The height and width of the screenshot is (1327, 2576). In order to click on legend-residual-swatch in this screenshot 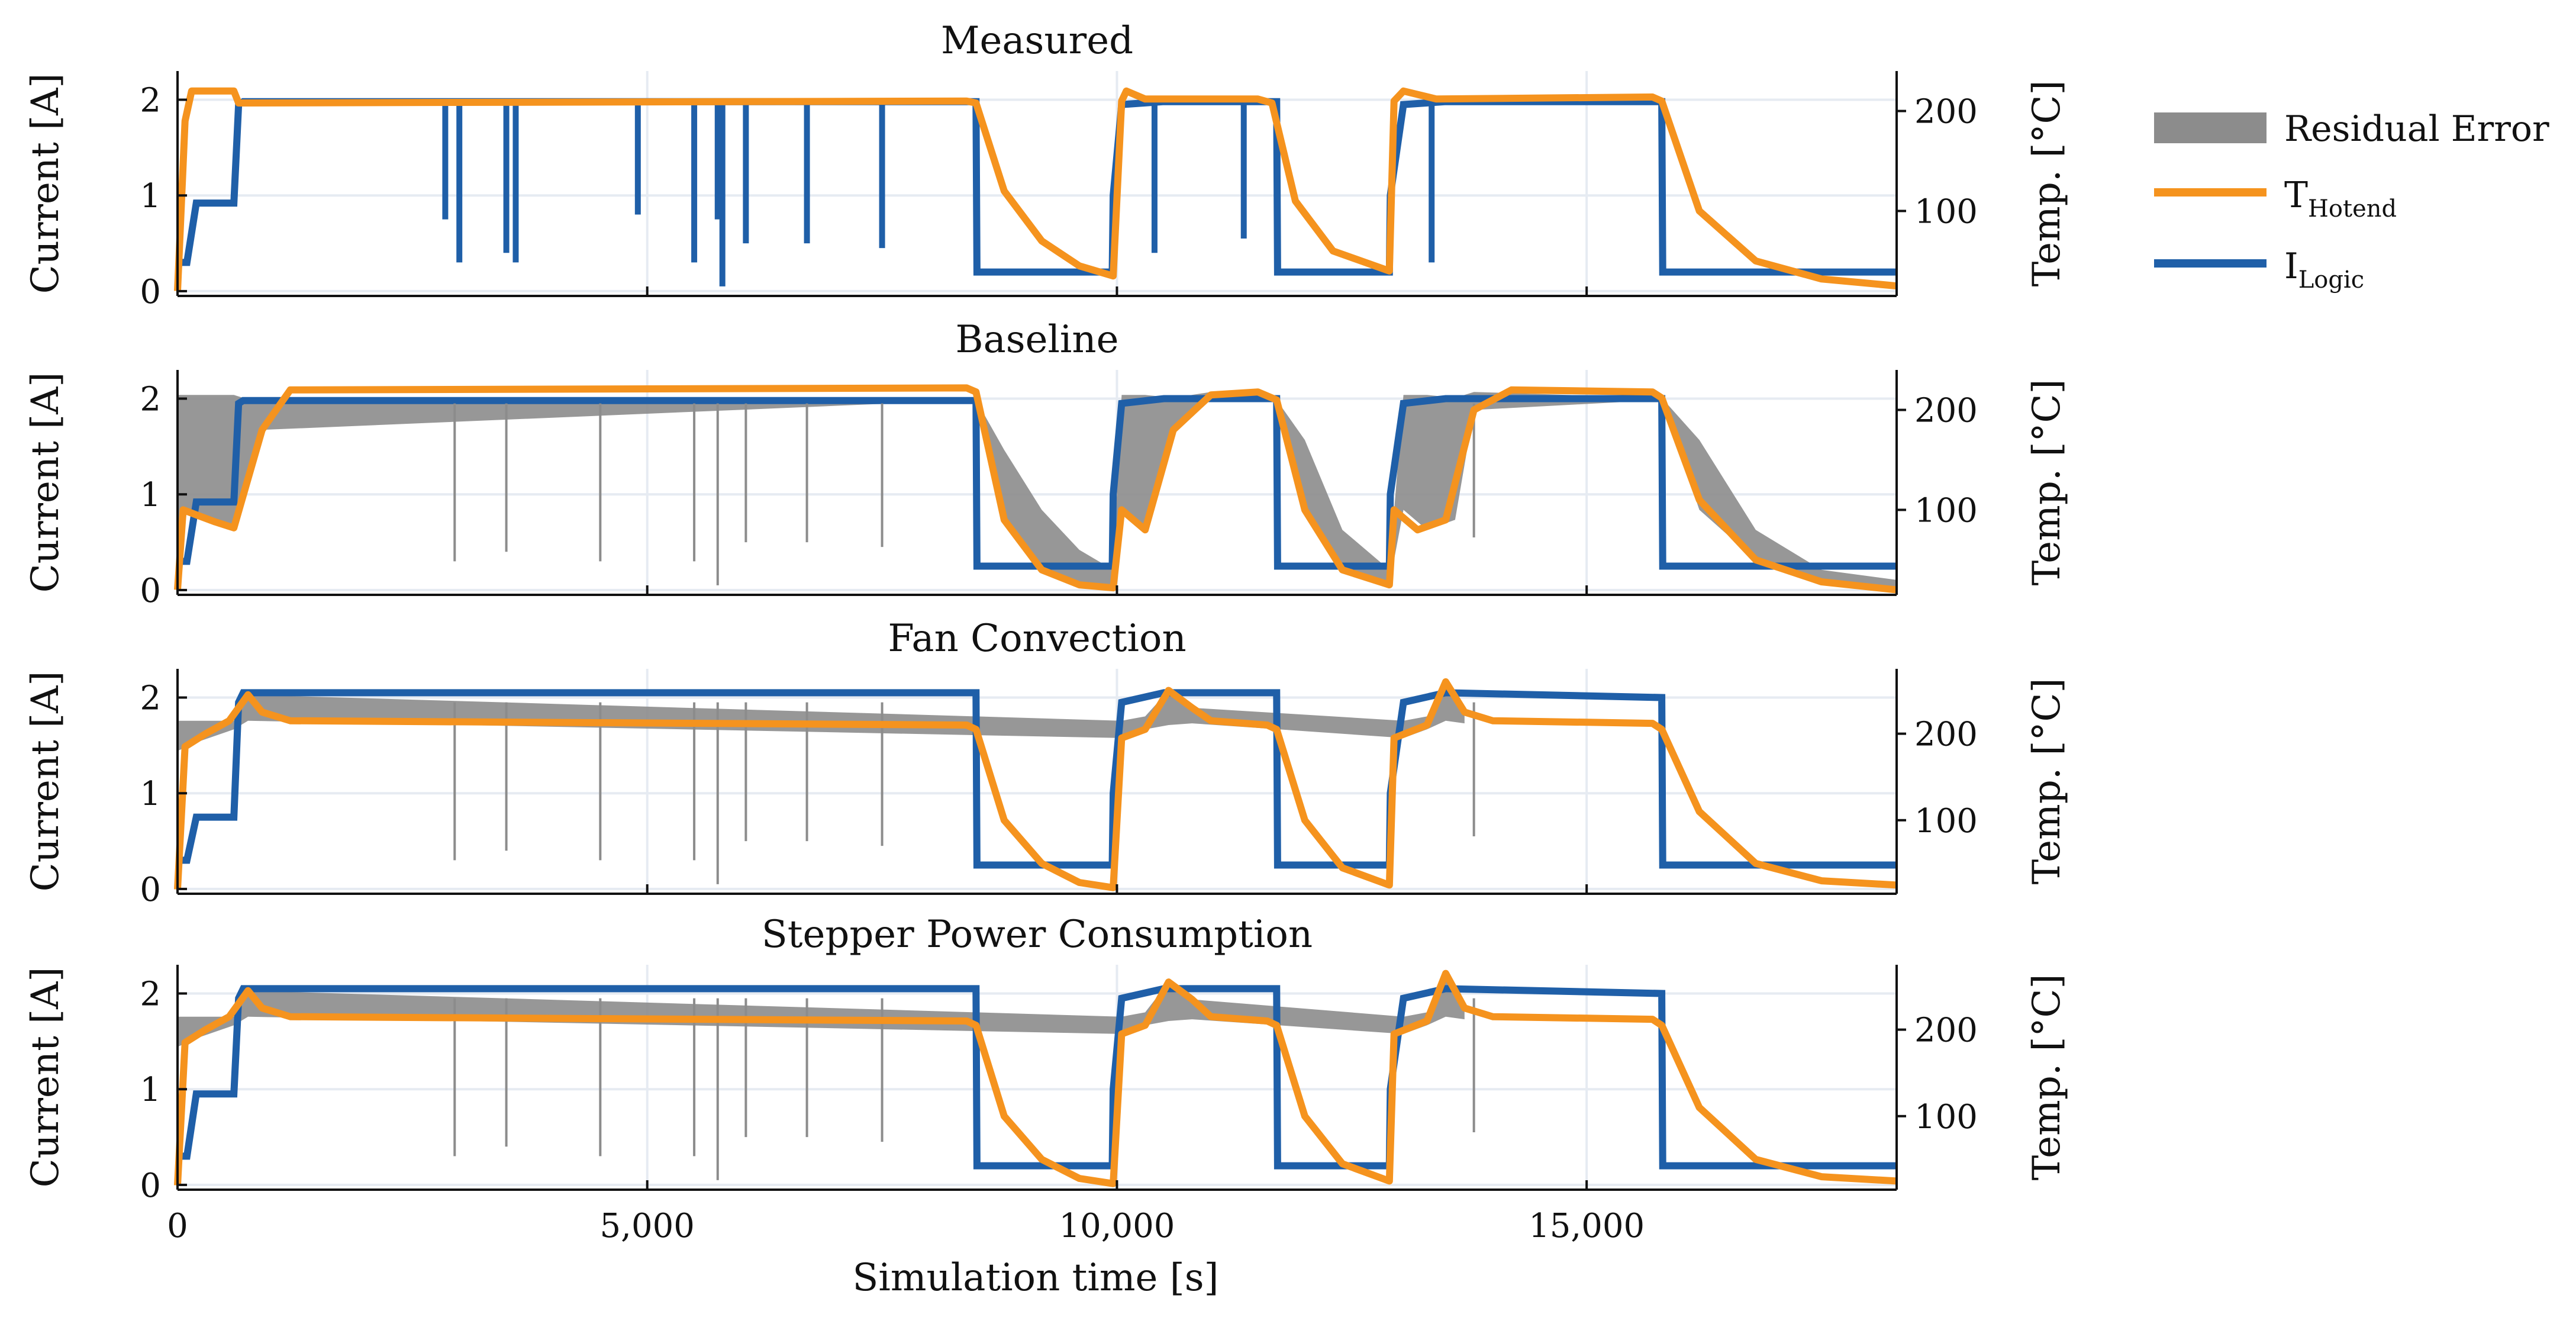, I will do `click(2210, 127)`.